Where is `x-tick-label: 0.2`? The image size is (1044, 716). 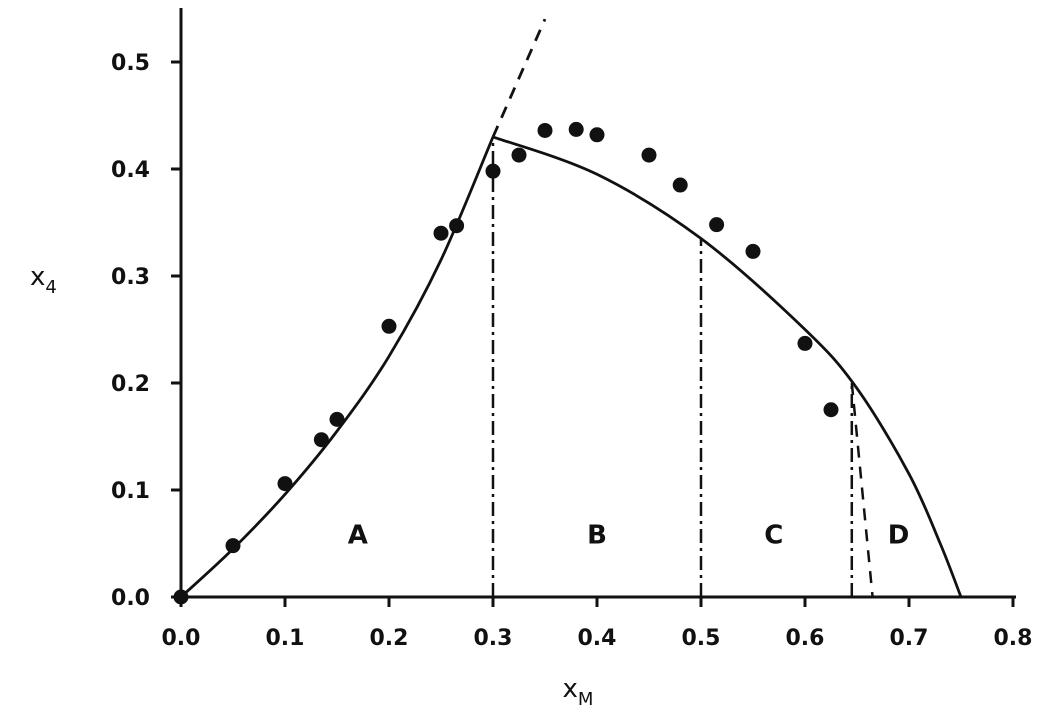
x-tick-label: 0.2 is located at coordinates (389, 638).